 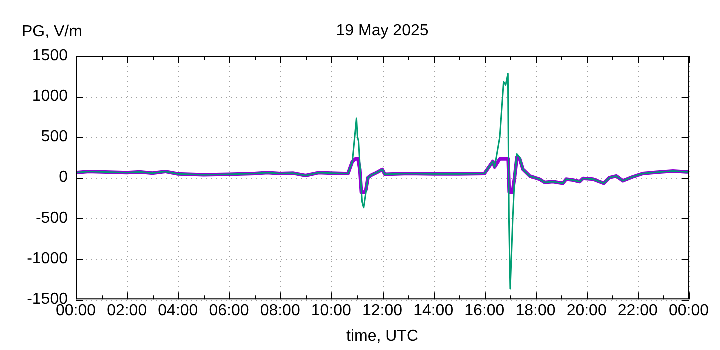 I want to click on x-tick-label: 08:00, so click(x=280, y=311).